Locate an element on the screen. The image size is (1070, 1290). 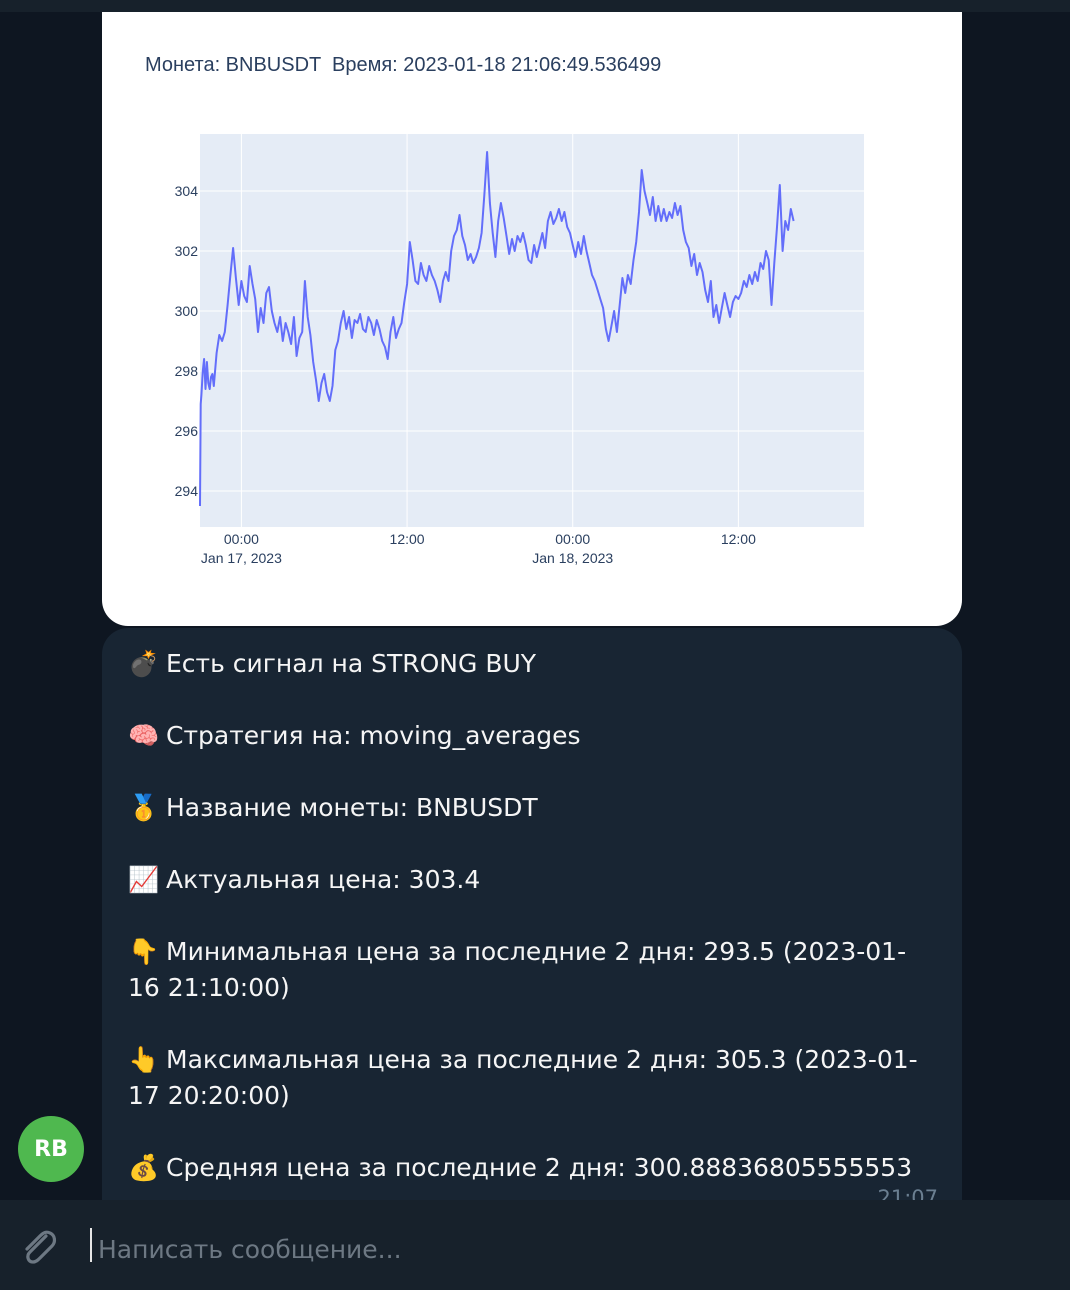
message-line-signal: 💣 Есть сигнал на STRONG BUY is located at coordinates (528, 664).